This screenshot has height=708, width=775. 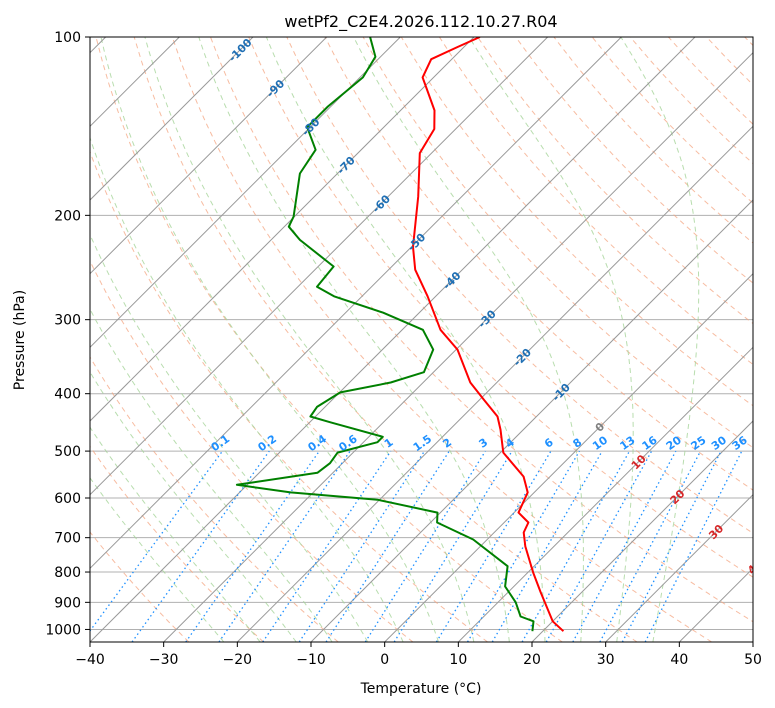 I want to click on mixing-ratio-label: 6, so click(x=549, y=443).